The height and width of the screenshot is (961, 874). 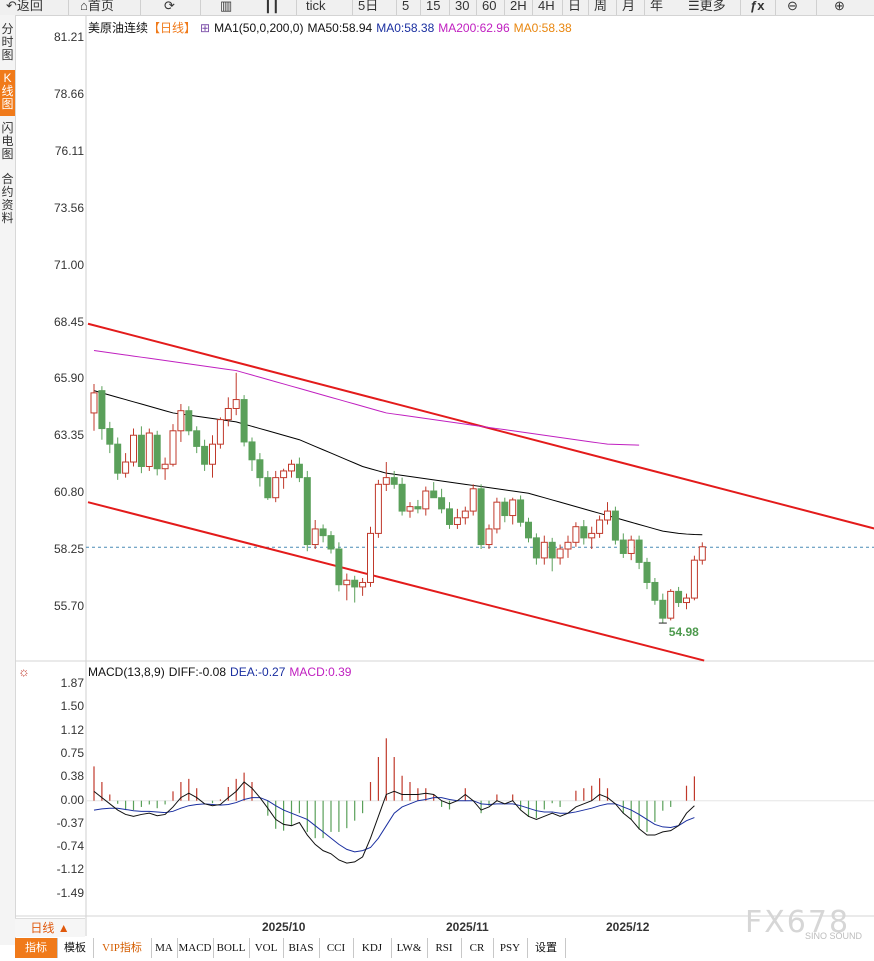 I want to click on indicator-tab-0: 指标, so click(x=36, y=948).